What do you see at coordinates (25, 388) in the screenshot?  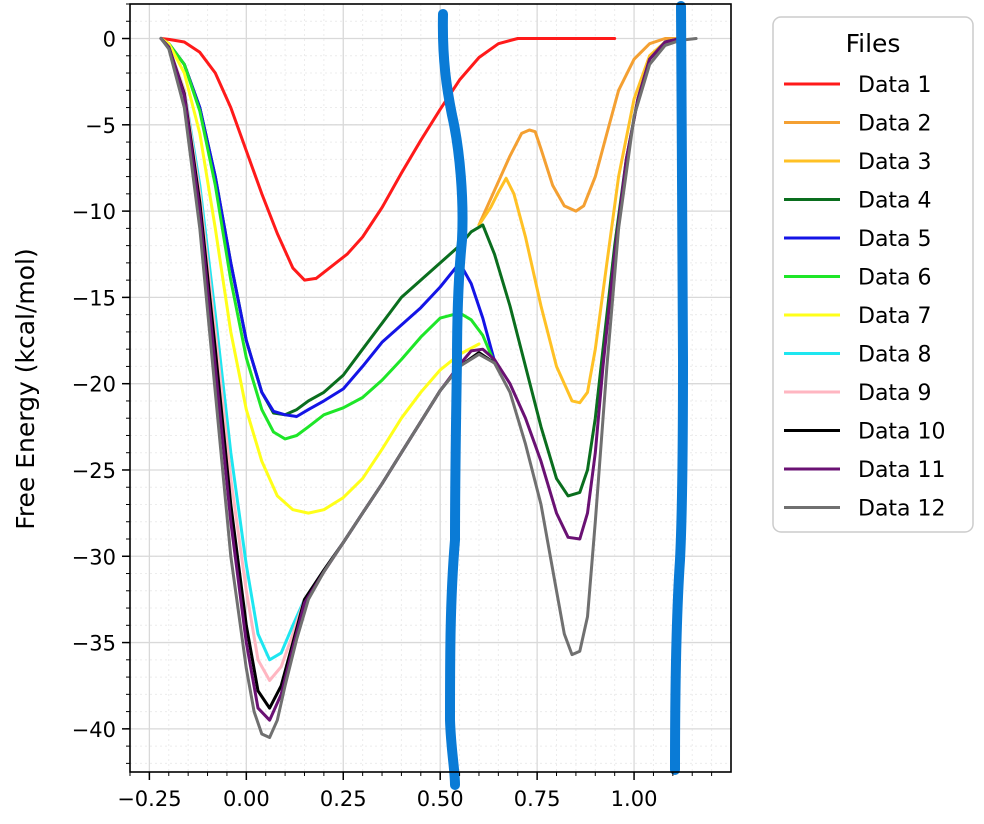 I see `y-axis-label: Free Energy (kcal/mol)` at bounding box center [25, 388].